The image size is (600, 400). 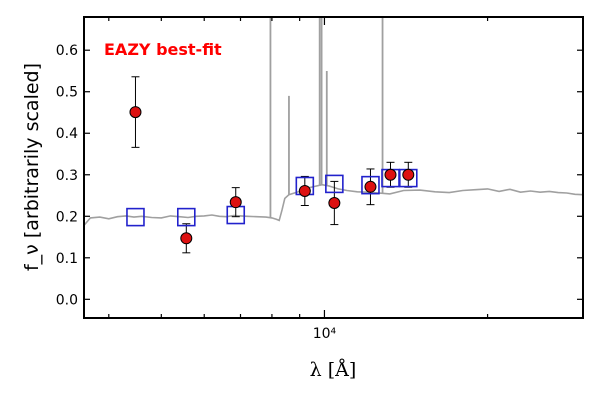 I want to click on y-tick-label: 0.5, so click(x=67, y=93).